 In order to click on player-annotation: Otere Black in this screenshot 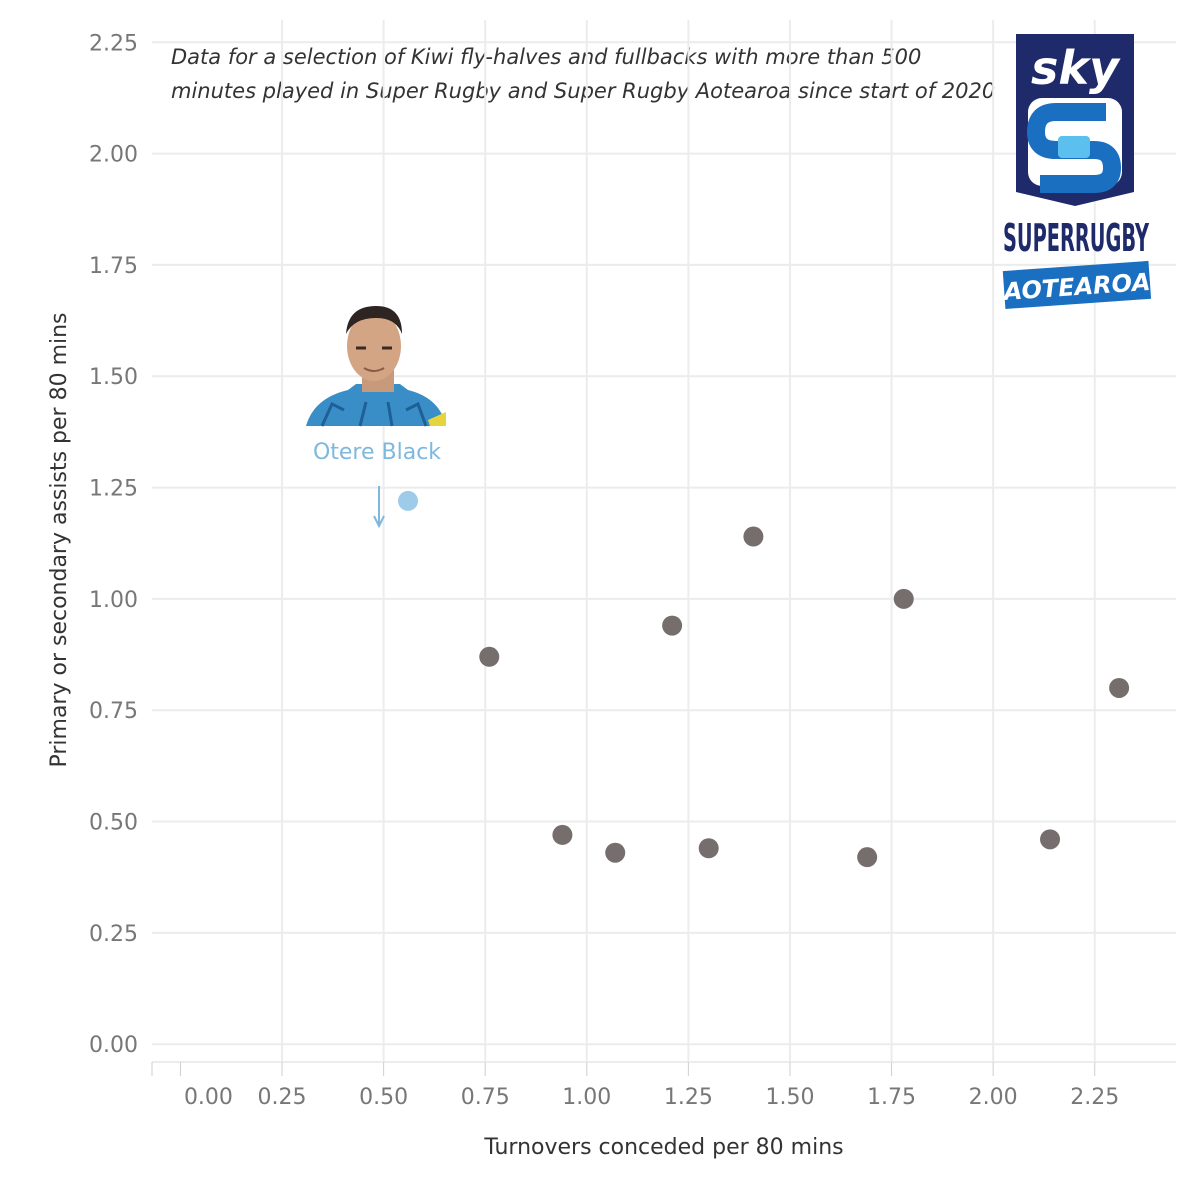, I will do `click(376, 417)`.